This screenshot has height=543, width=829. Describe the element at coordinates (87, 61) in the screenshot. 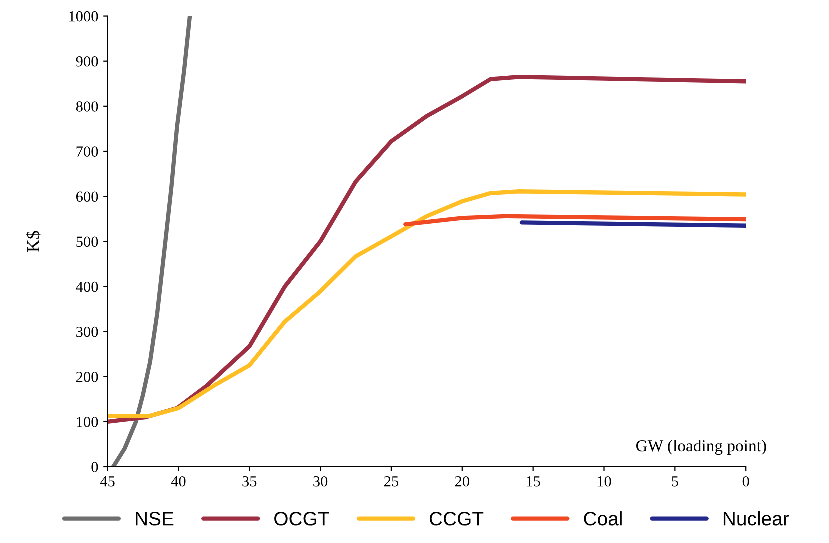

I see `y-tick-label: 900` at that location.